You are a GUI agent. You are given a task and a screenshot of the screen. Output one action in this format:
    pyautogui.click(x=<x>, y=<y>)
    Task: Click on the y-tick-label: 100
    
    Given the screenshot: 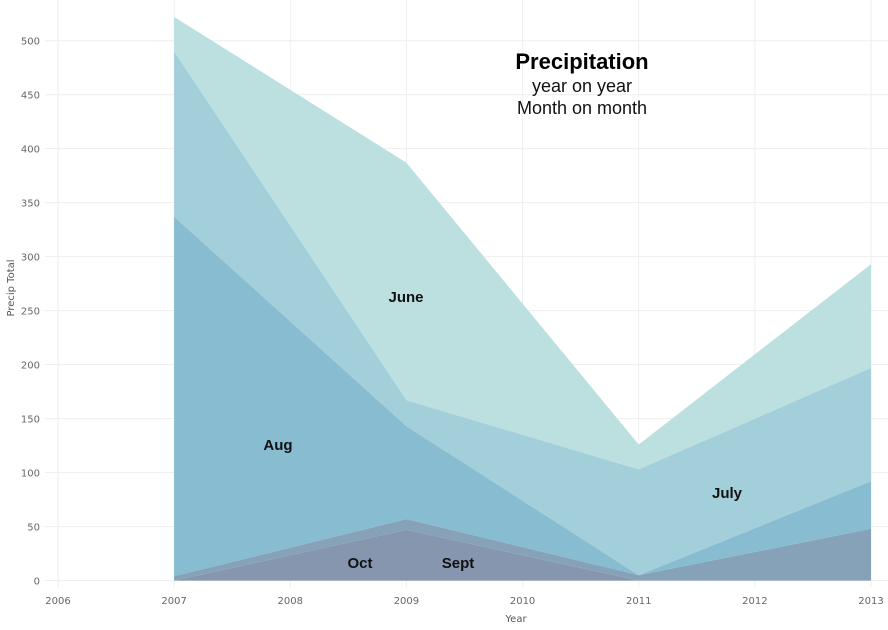 What is the action you would take?
    pyautogui.click(x=30, y=474)
    